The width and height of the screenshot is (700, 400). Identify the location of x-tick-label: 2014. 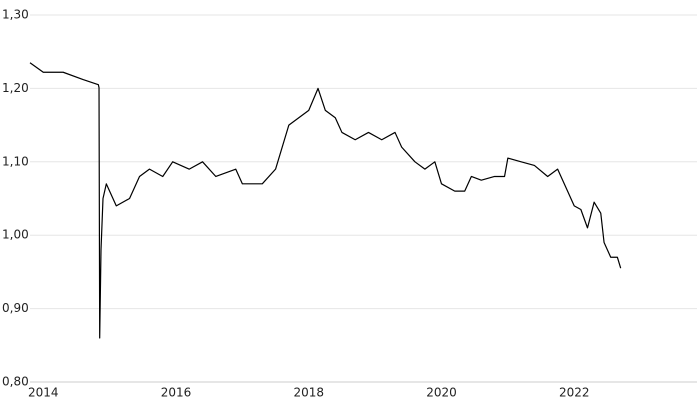
(43, 393).